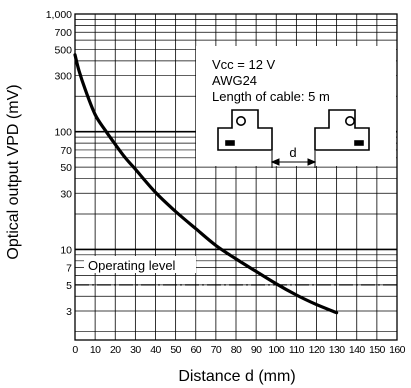 The height and width of the screenshot is (388, 411). What do you see at coordinates (66, 250) in the screenshot?
I see `y-tick-label: 10` at bounding box center [66, 250].